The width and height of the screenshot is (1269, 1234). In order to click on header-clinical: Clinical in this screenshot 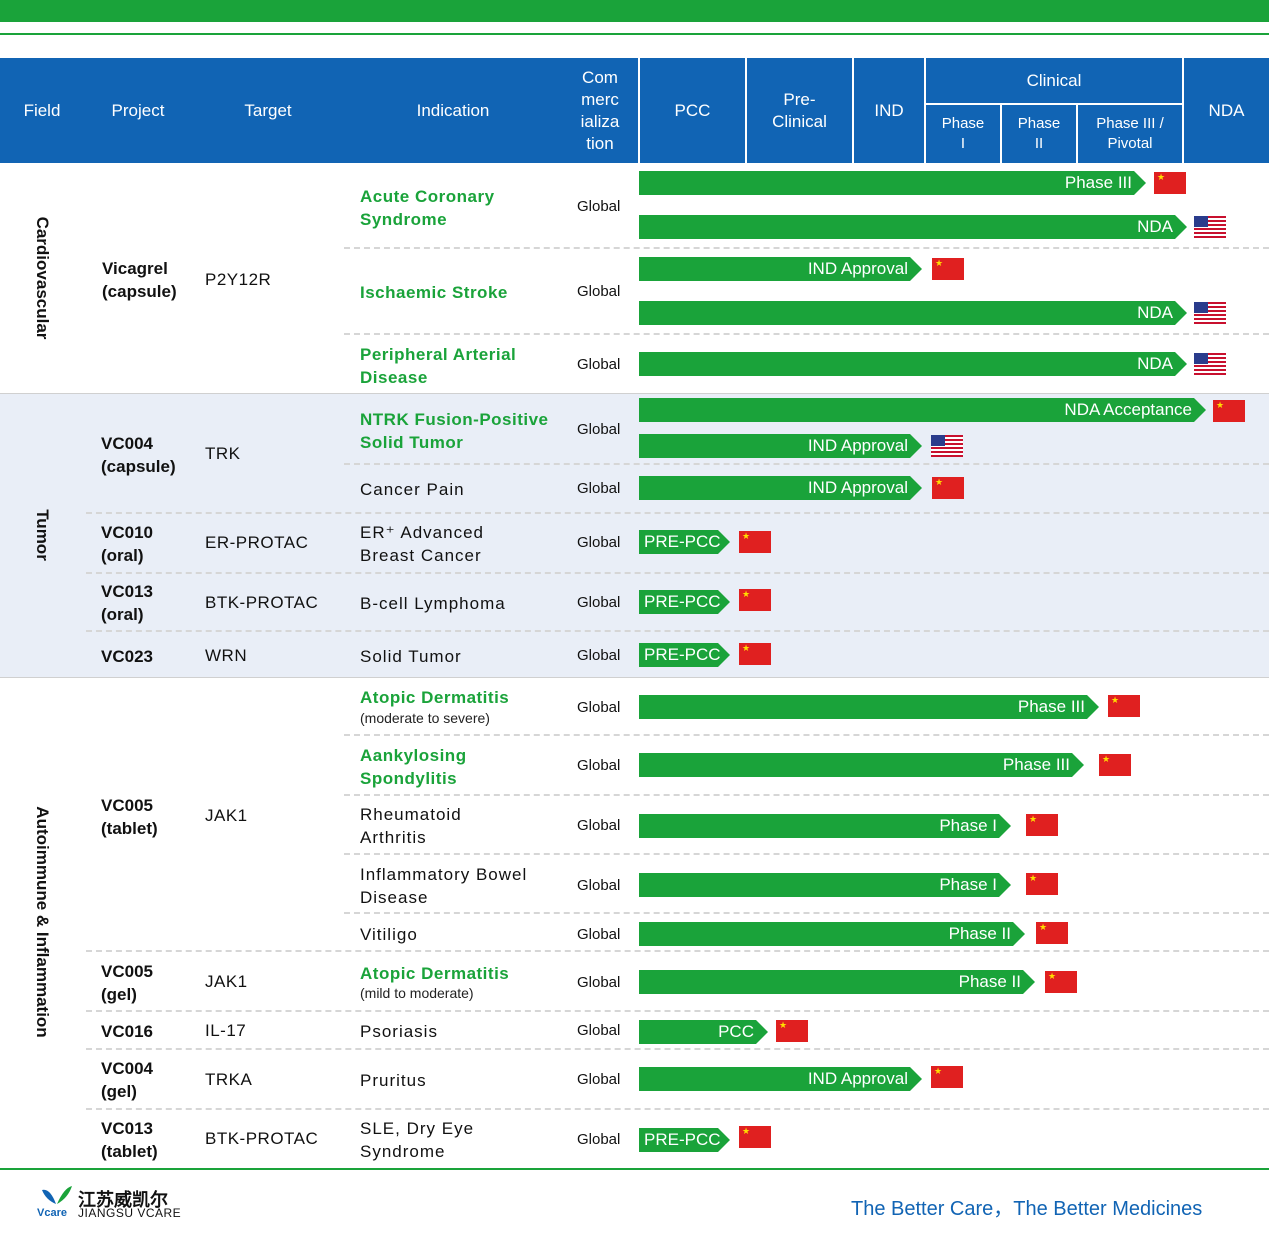, I will do `click(1054, 80)`.